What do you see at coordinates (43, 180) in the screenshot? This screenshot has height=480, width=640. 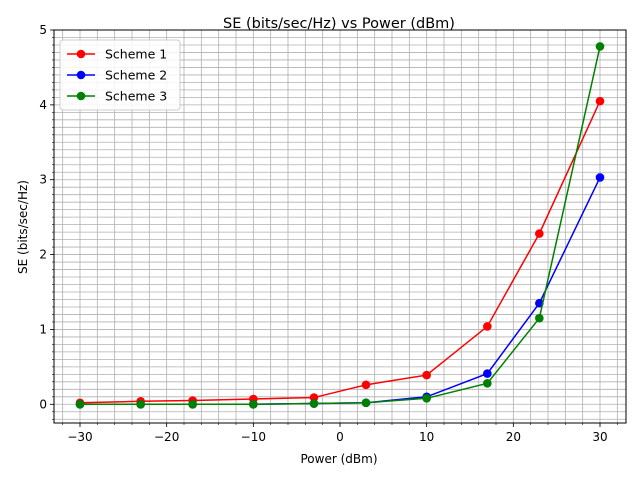 I see `y-tick-label: 3` at bounding box center [43, 180].